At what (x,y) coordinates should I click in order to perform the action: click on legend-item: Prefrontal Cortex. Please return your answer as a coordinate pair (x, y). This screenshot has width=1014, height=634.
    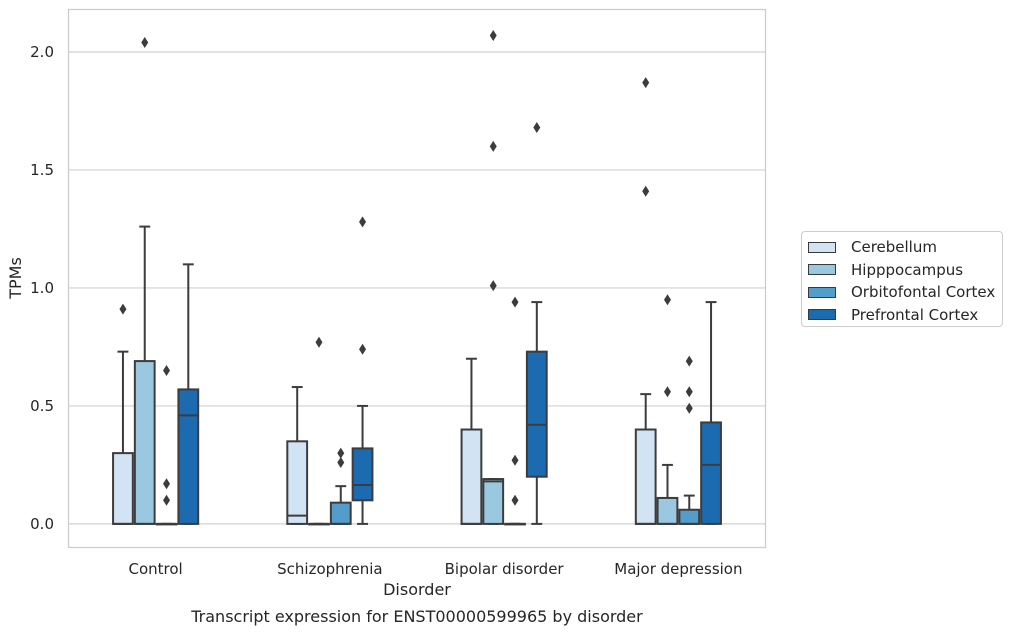
    Looking at the image, I should click on (905, 315).